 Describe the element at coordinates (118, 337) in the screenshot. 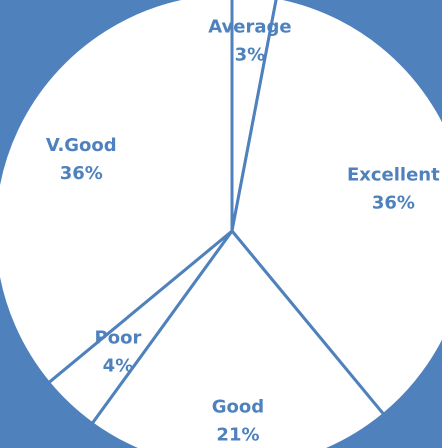

I see `slice-label: Poor` at that location.